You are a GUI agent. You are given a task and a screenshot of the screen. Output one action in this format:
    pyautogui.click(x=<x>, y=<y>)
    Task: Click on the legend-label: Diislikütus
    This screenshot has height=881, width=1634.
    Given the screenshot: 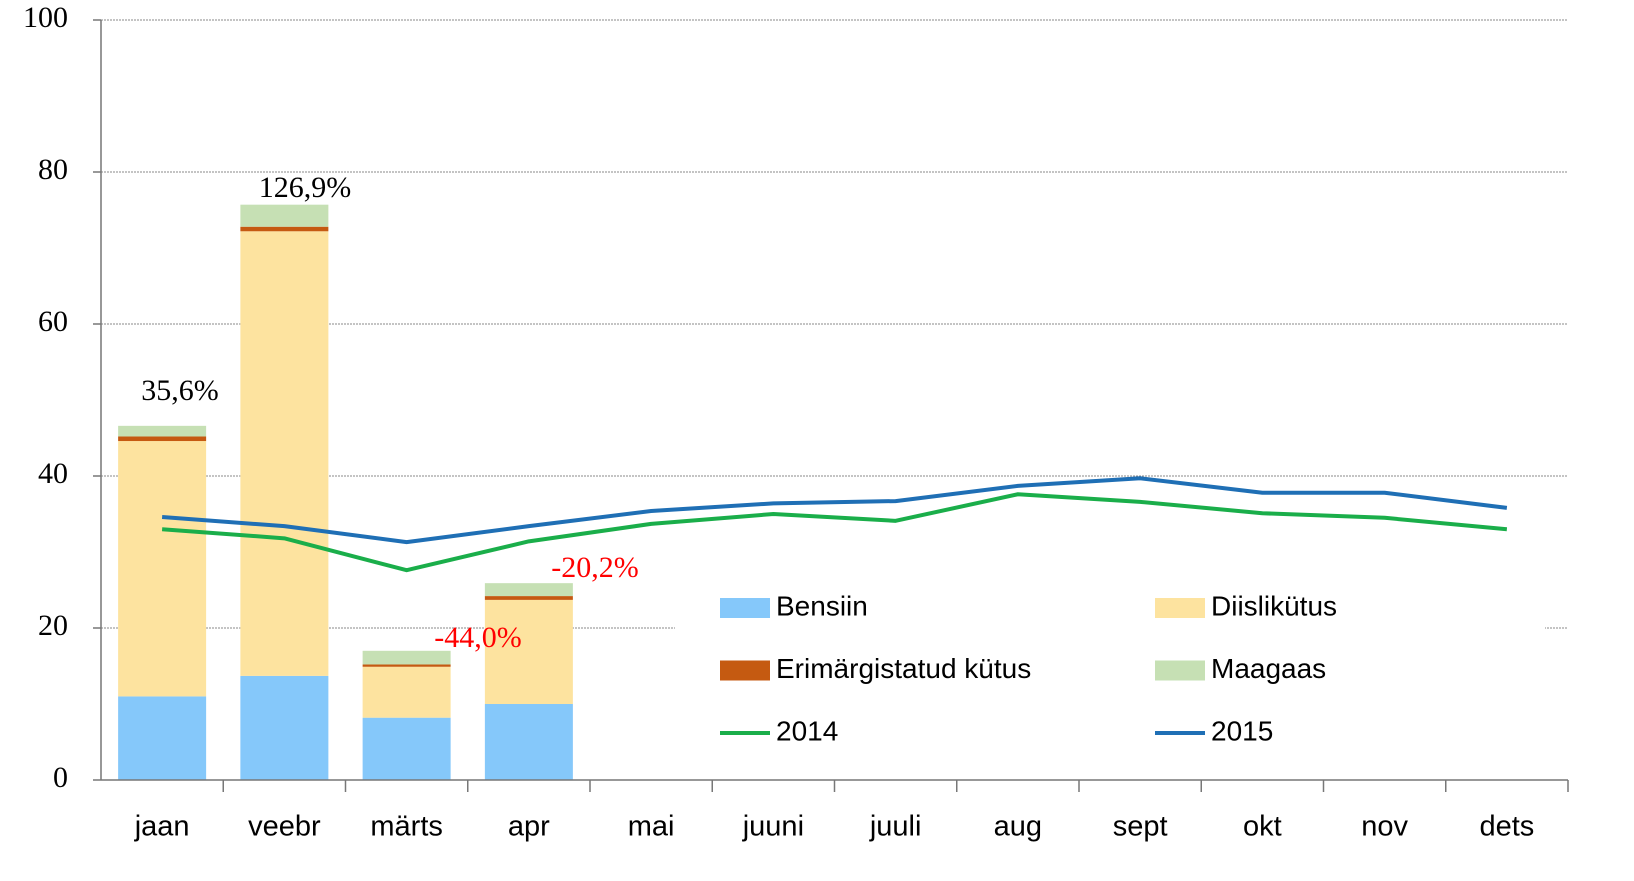 What is the action you would take?
    pyautogui.click(x=1274, y=605)
    